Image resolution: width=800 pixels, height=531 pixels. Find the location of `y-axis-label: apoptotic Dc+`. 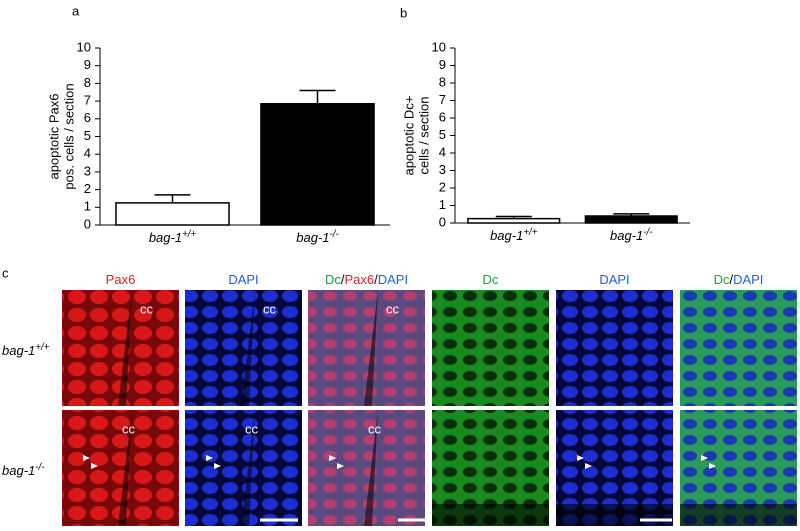

y-axis-label: apoptotic Dc+ is located at coordinates (408, 136).